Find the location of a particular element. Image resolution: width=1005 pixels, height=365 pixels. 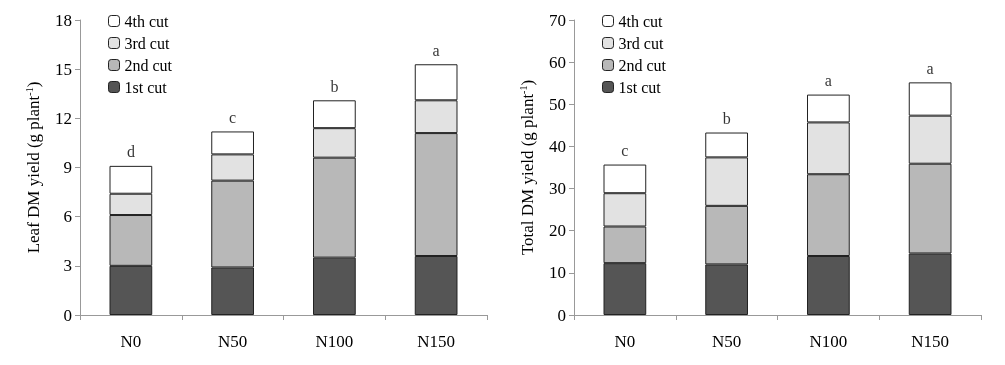

annotation: d is located at coordinates (130, 152).